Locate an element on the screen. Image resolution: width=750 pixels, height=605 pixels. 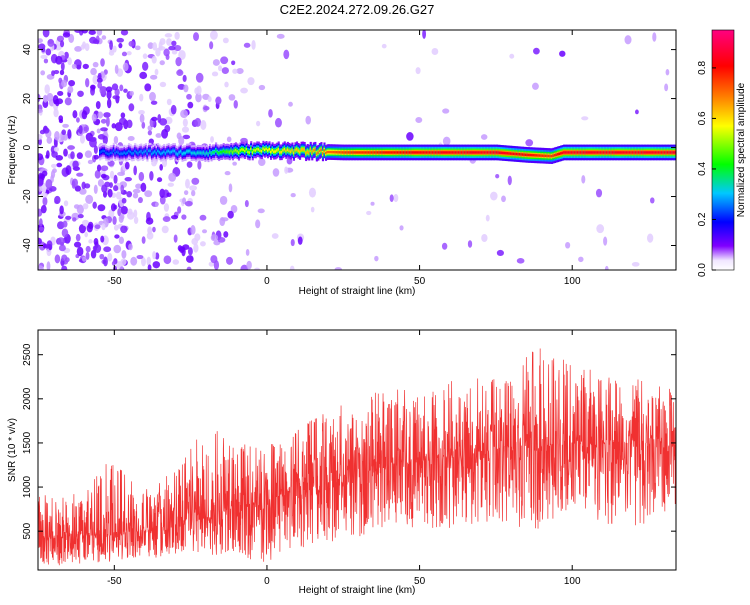
spectrogram-x-tick-label: 50 is located at coordinates (420, 281).